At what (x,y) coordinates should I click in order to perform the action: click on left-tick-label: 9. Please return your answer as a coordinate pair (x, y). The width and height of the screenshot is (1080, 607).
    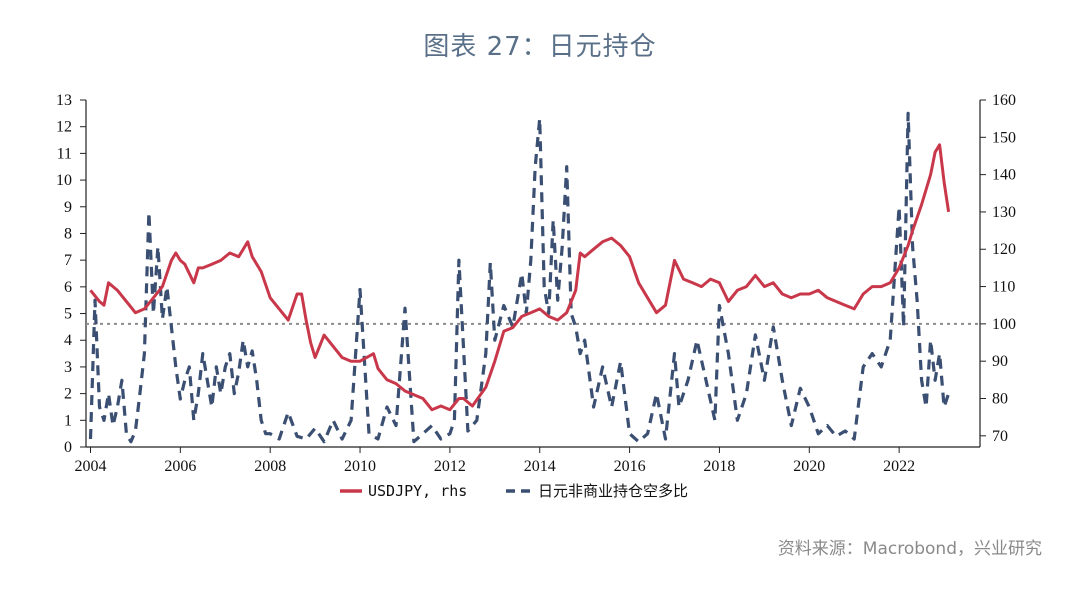
    Looking at the image, I should click on (68, 207).